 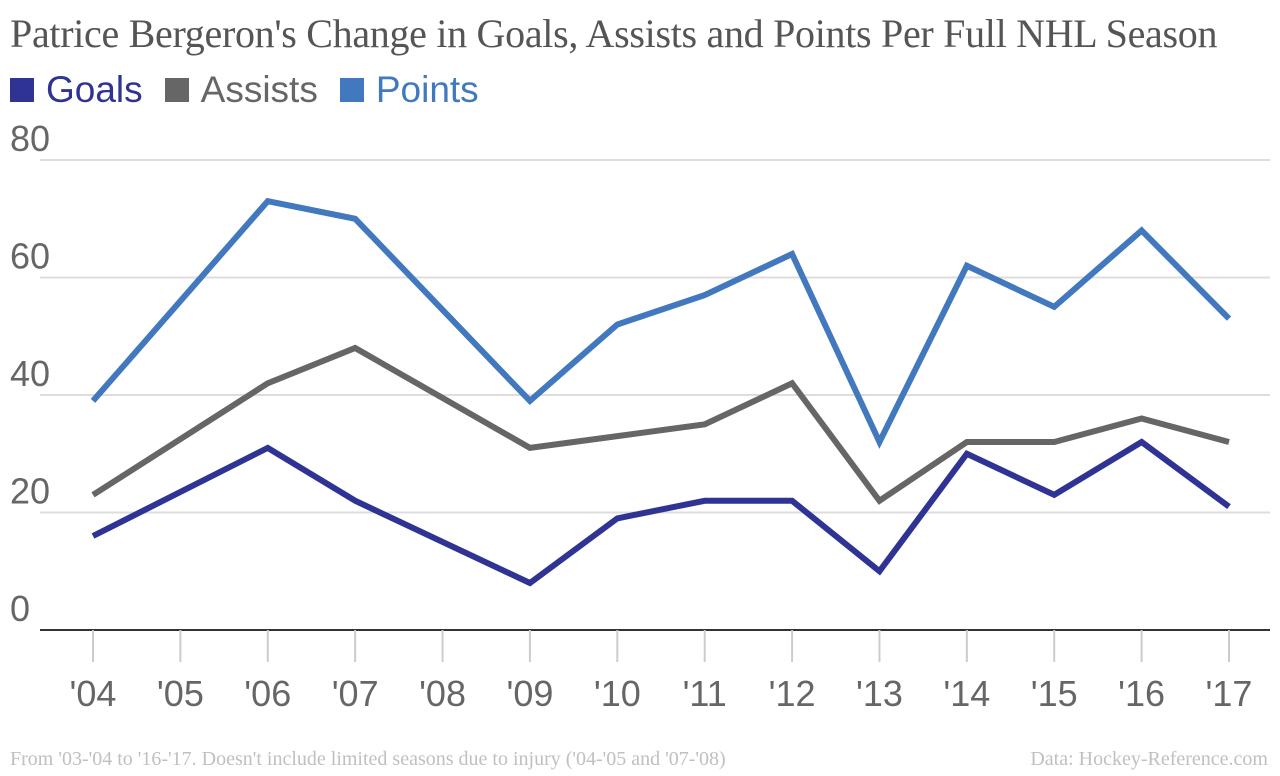 I want to click on legend-item-goals: Goals, so click(x=76, y=90).